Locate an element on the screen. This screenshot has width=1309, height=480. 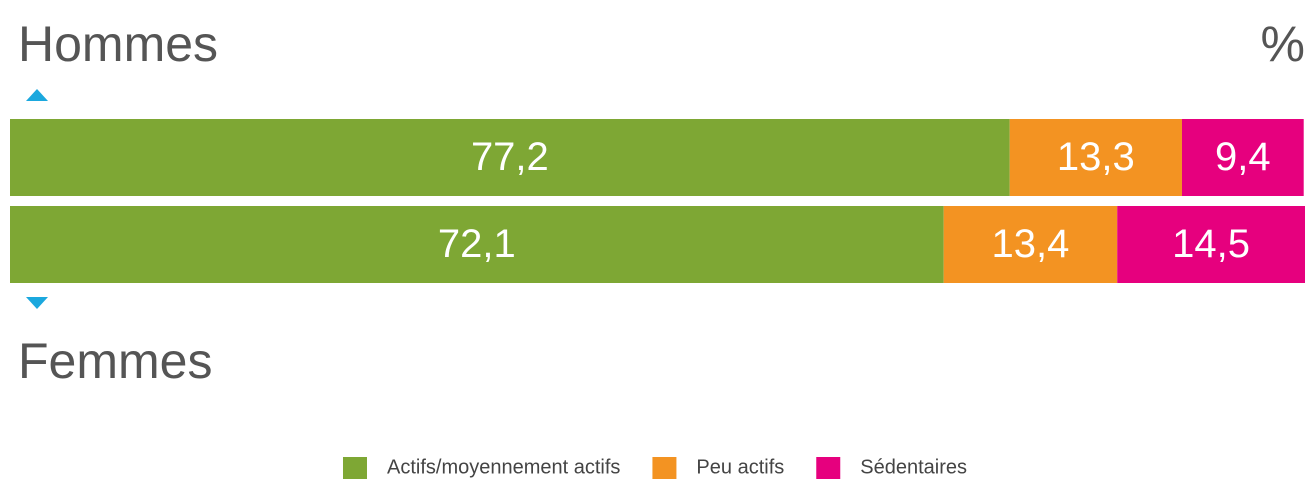
value-label: 77,2 is located at coordinates (510, 157).